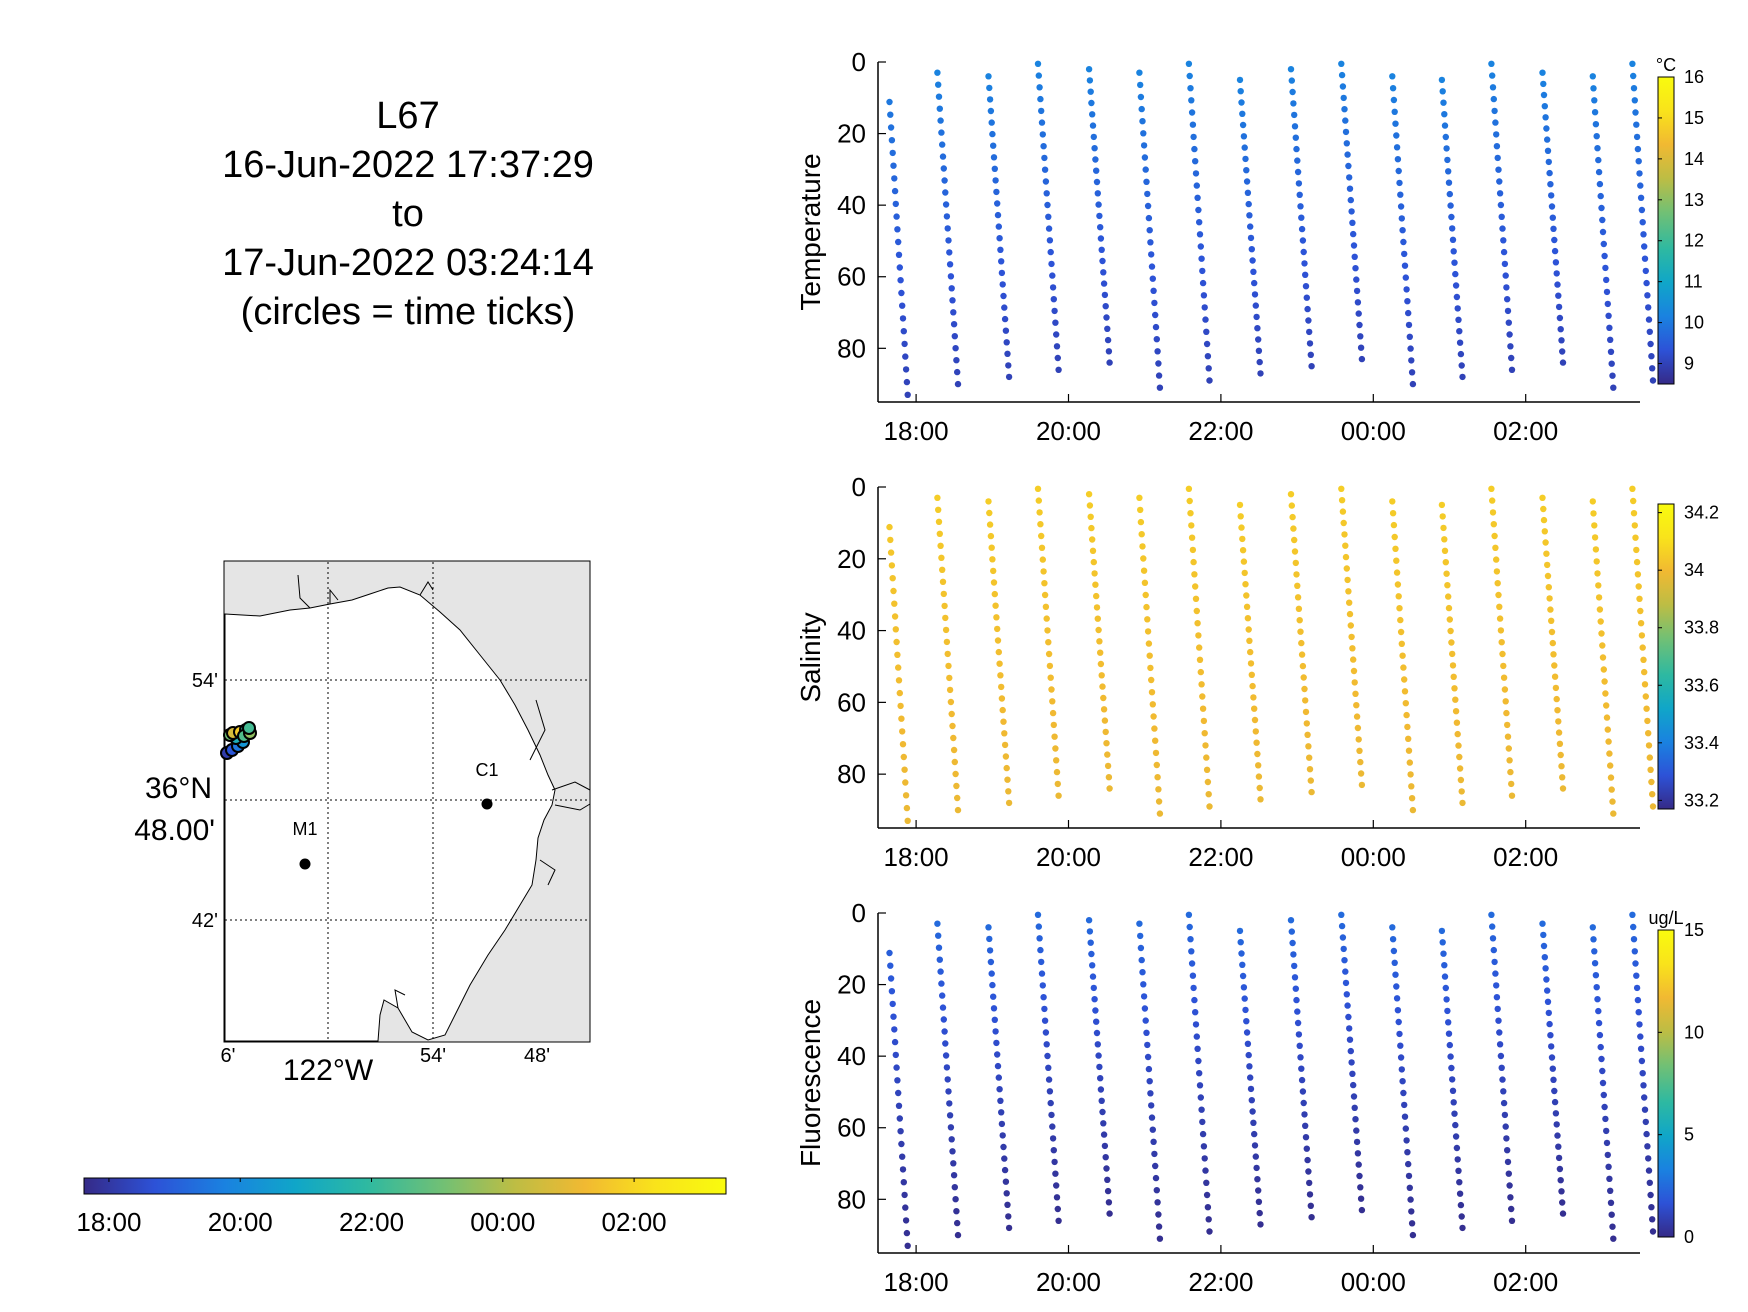 The width and height of the screenshot is (1748, 1312). I want to click on map-lat-tick-42: 42', so click(205, 921).